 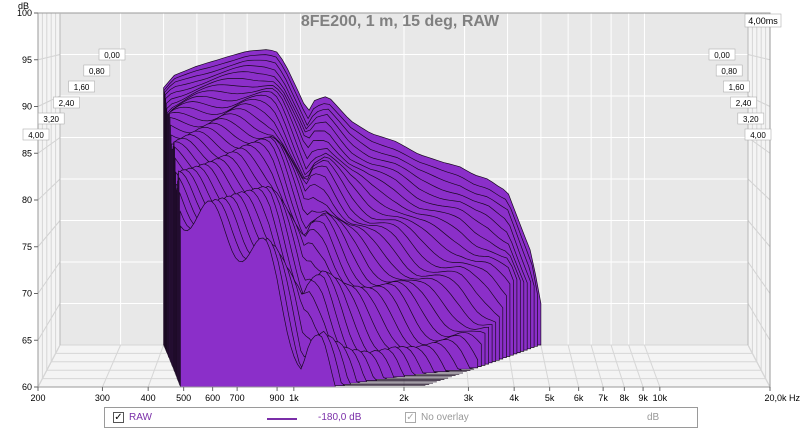 What do you see at coordinates (37, 398) in the screenshot?
I see `x-tick-label: 200` at bounding box center [37, 398].